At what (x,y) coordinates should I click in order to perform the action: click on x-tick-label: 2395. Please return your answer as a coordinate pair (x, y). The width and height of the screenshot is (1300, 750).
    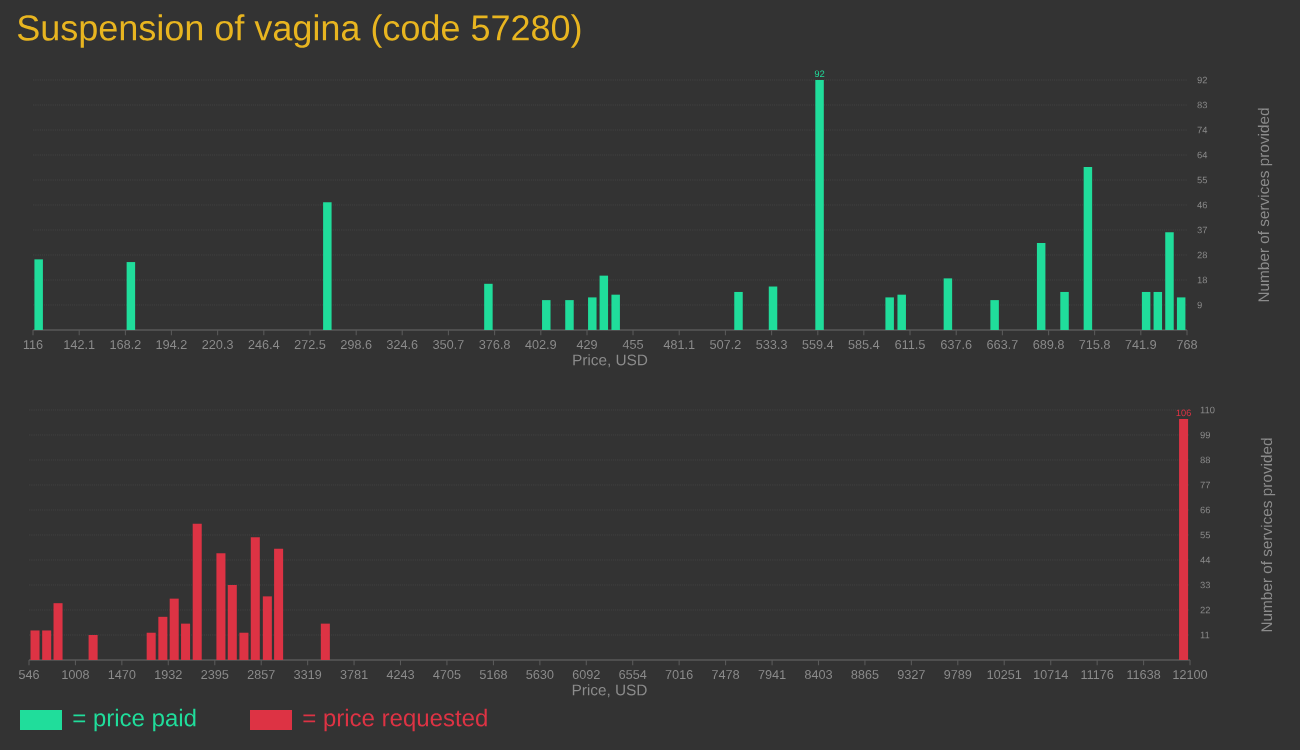
    Looking at the image, I should click on (215, 675).